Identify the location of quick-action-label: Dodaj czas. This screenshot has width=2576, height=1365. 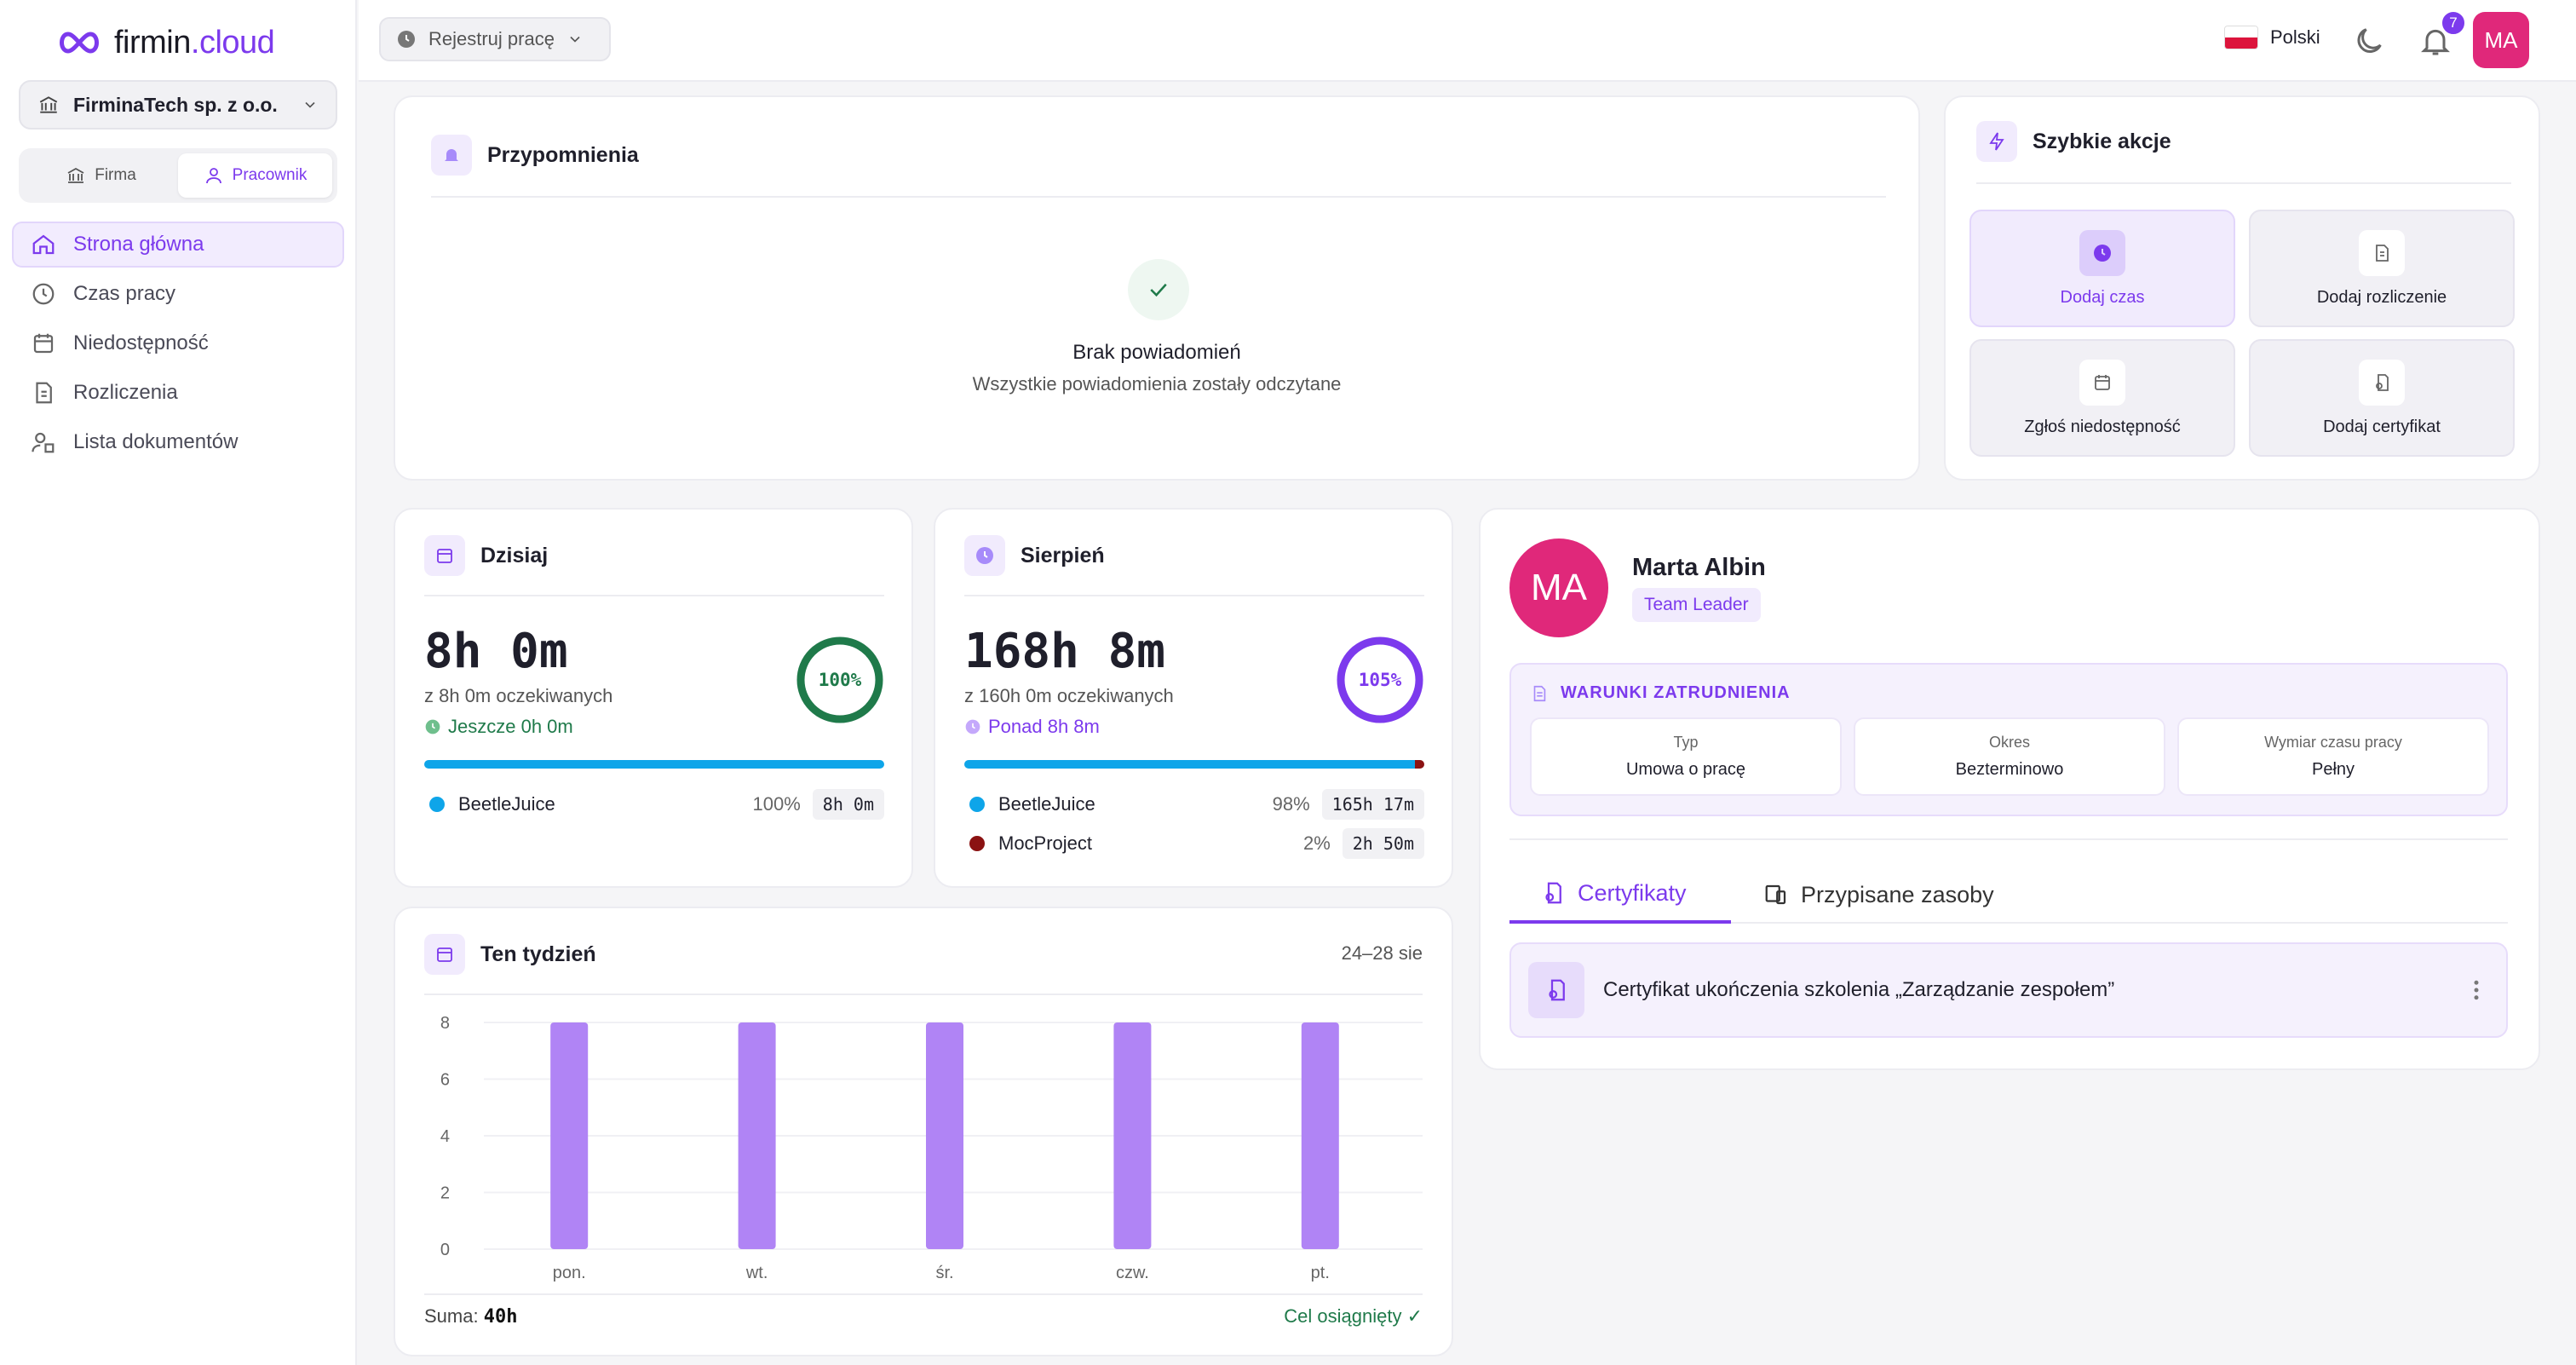
(2102, 297).